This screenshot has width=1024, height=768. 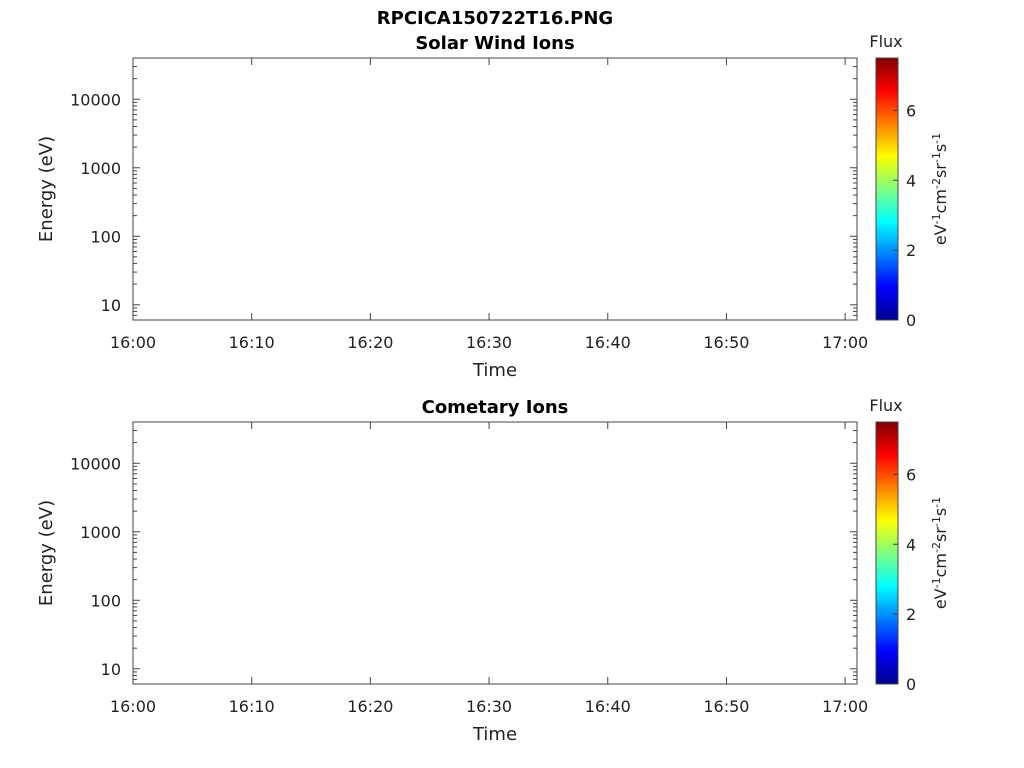 What do you see at coordinates (494, 43) in the screenshot?
I see `panel-title: Solar Wind Ions` at bounding box center [494, 43].